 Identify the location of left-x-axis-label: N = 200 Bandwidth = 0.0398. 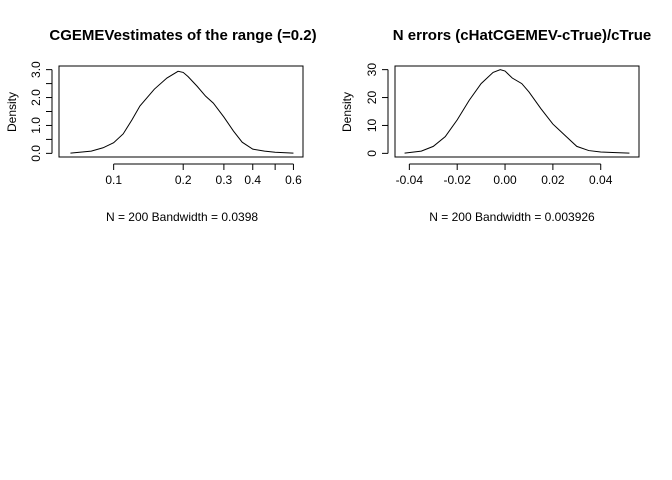
(182, 217).